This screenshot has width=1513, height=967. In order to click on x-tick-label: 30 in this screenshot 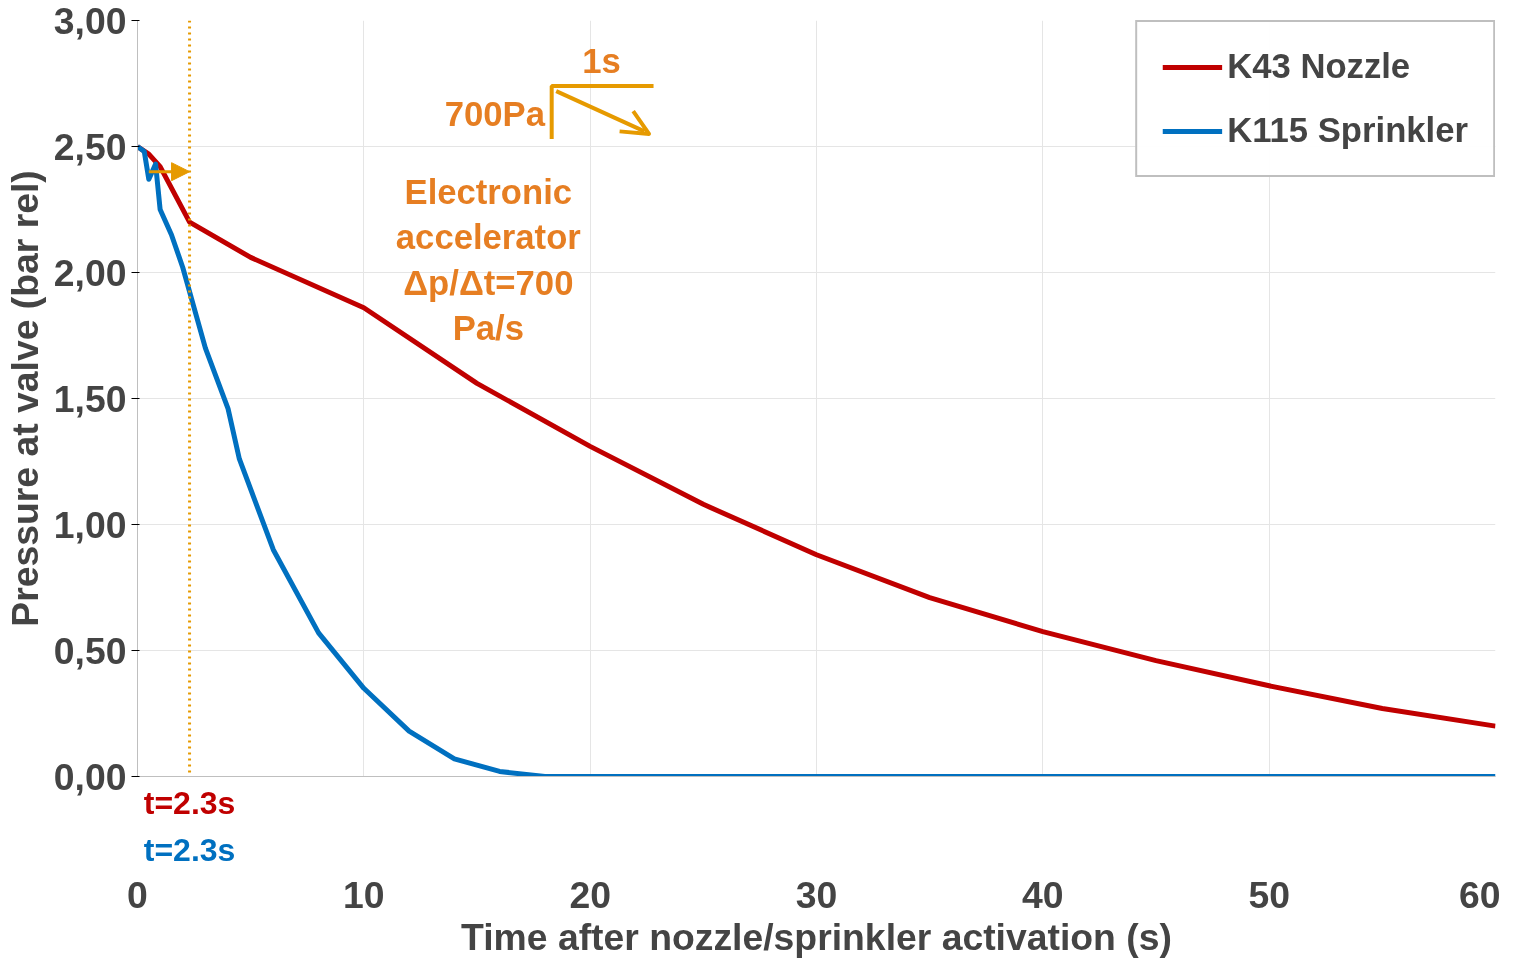, I will do `click(816, 894)`.